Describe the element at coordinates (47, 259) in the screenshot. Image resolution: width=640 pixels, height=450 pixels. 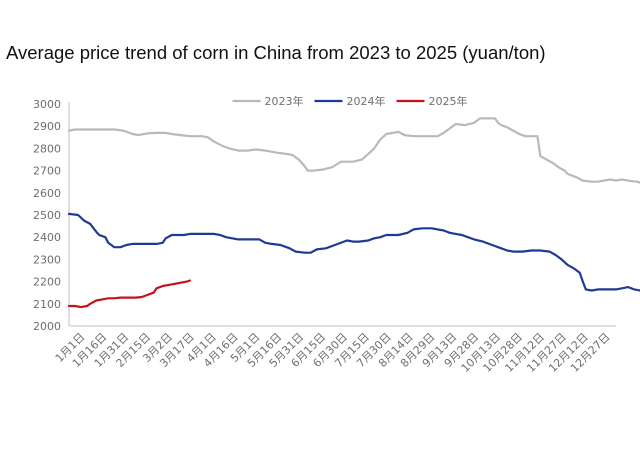
I see `y-tick-label: 2300` at that location.